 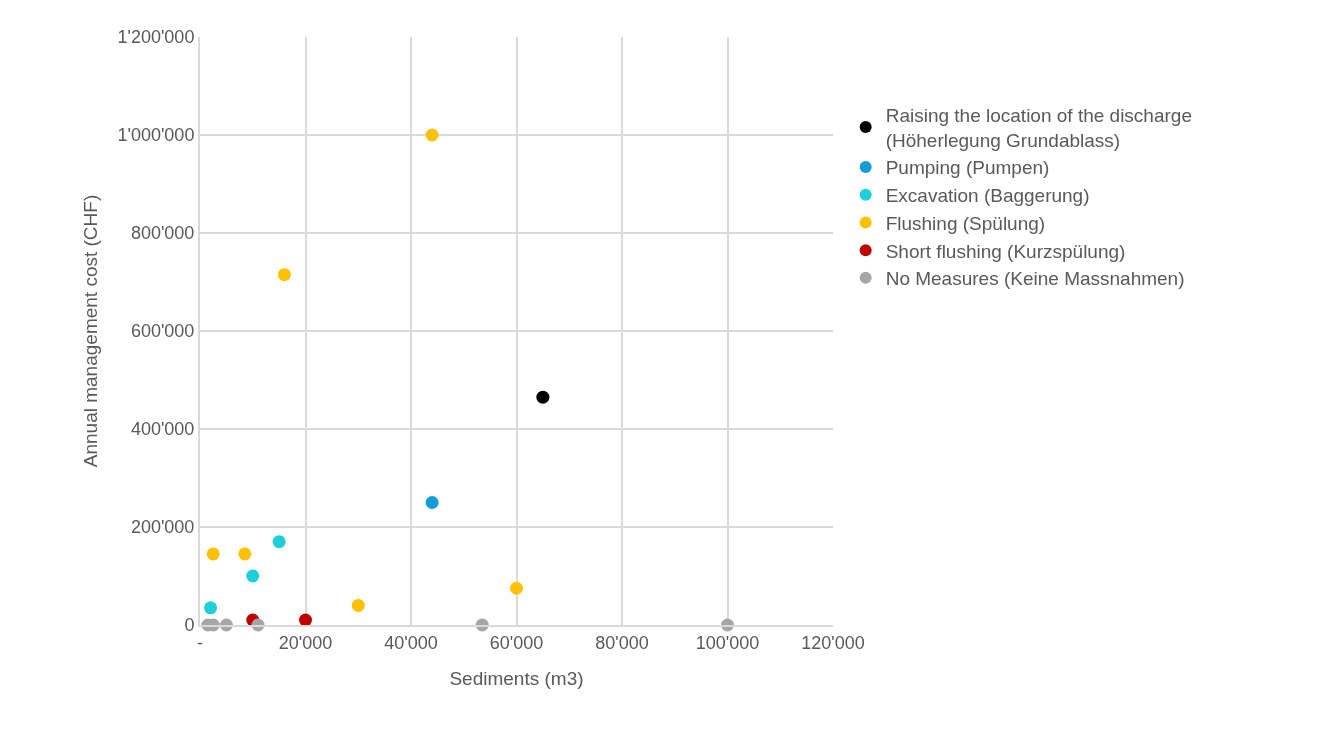 I want to click on legend-label: Excavation (Baggerung), so click(x=987, y=196).